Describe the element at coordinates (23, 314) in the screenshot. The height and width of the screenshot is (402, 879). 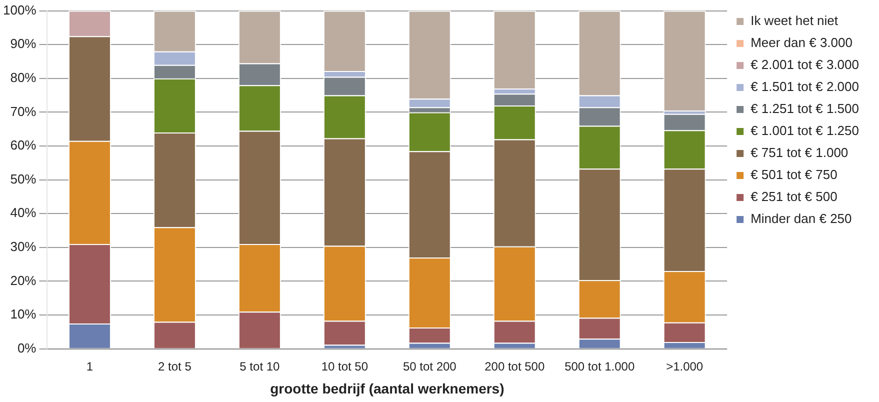
I see `y-tick-label: 10%` at that location.